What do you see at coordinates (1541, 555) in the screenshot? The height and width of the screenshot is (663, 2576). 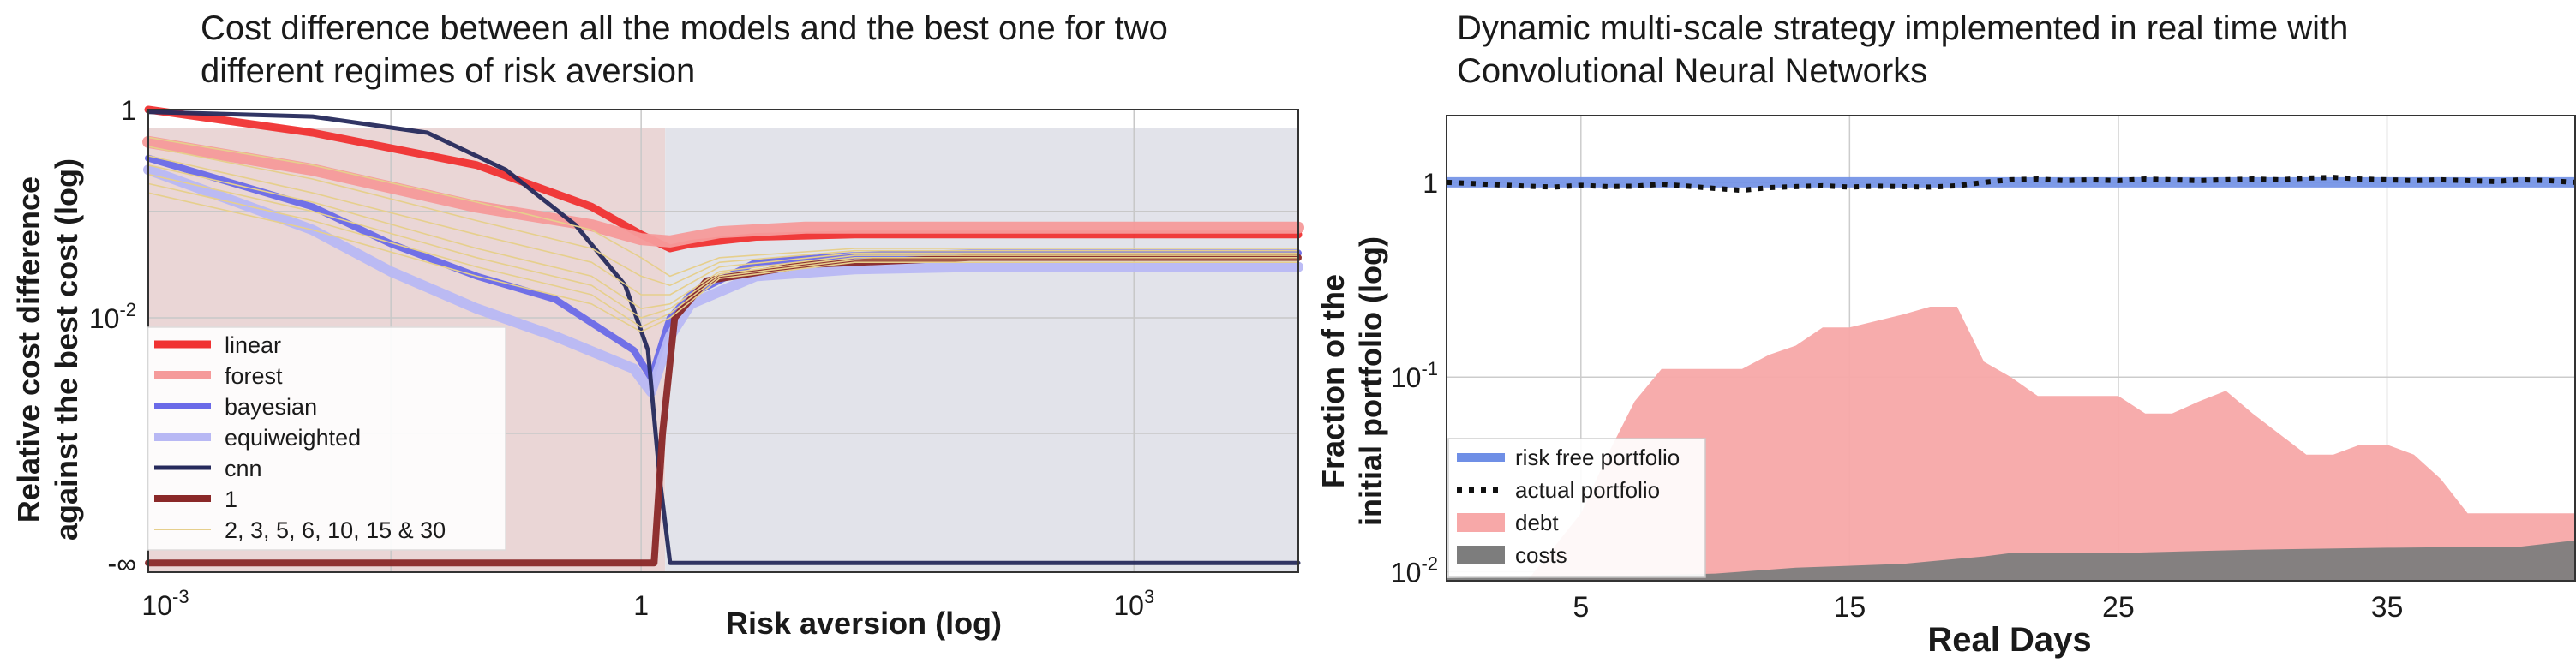 I see `legend-label-costs: costs` at bounding box center [1541, 555].